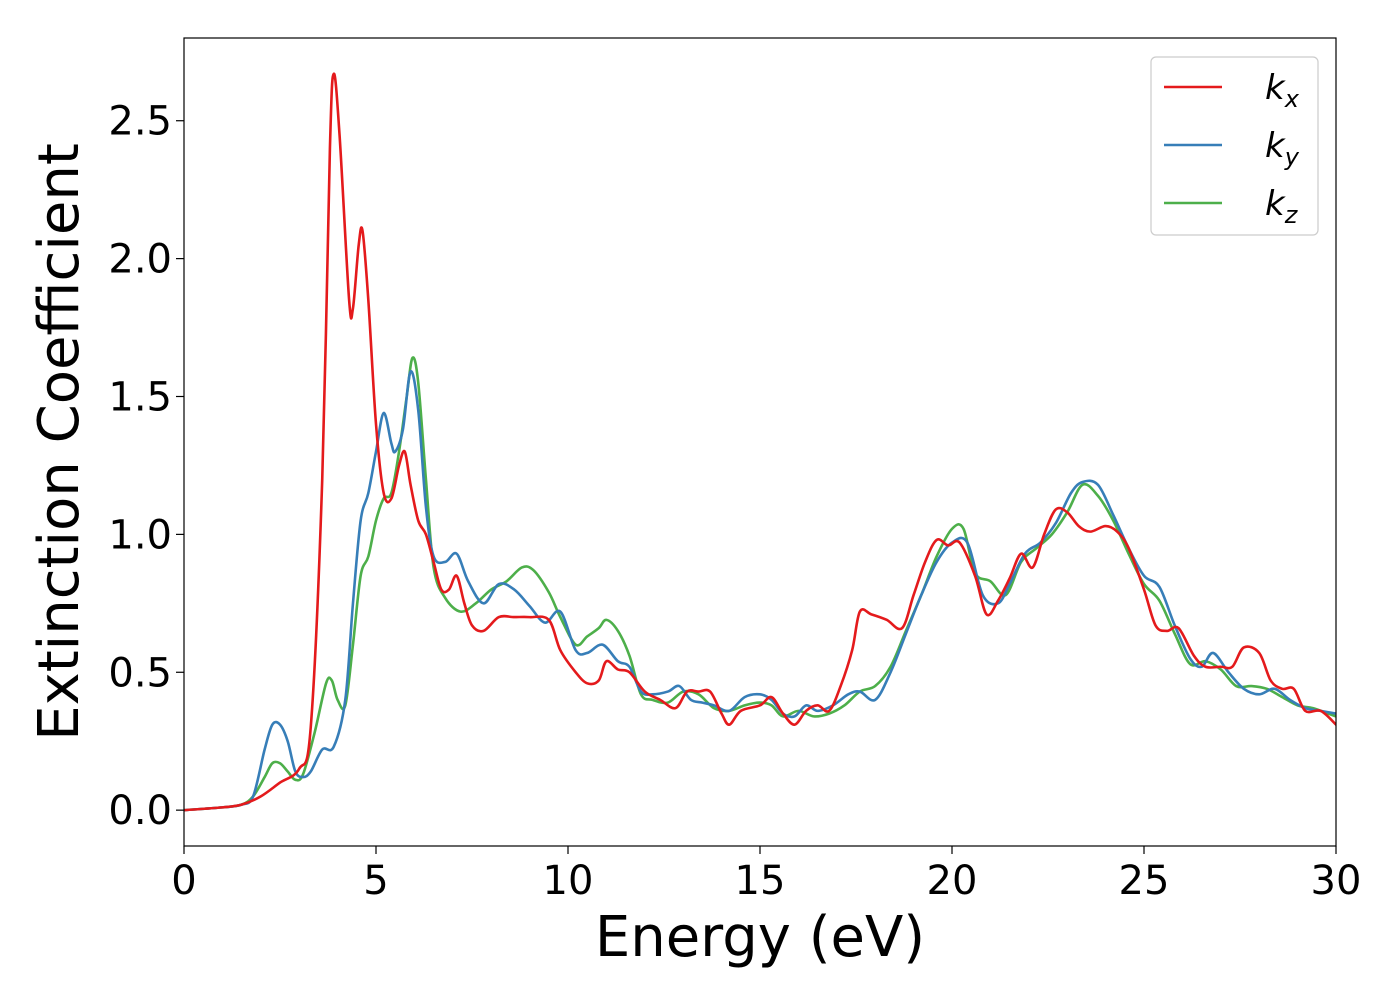 Image resolution: width=1400 pixels, height=1005 pixels. Describe the element at coordinates (1292, 99) in the screenshot. I see `legend-label-subscript: x` at that location.